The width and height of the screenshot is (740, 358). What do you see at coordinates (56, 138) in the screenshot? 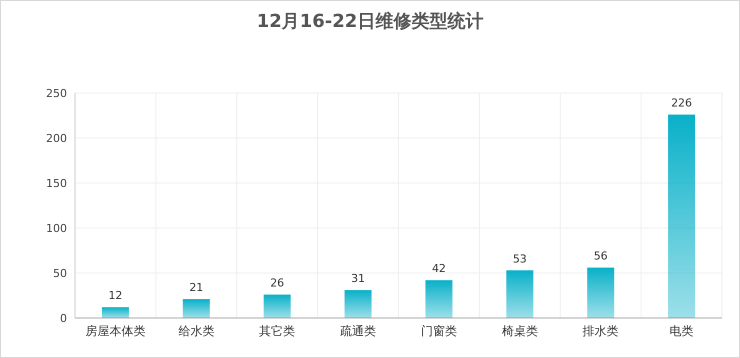
I see `y-tick-label: 200` at bounding box center [56, 138].